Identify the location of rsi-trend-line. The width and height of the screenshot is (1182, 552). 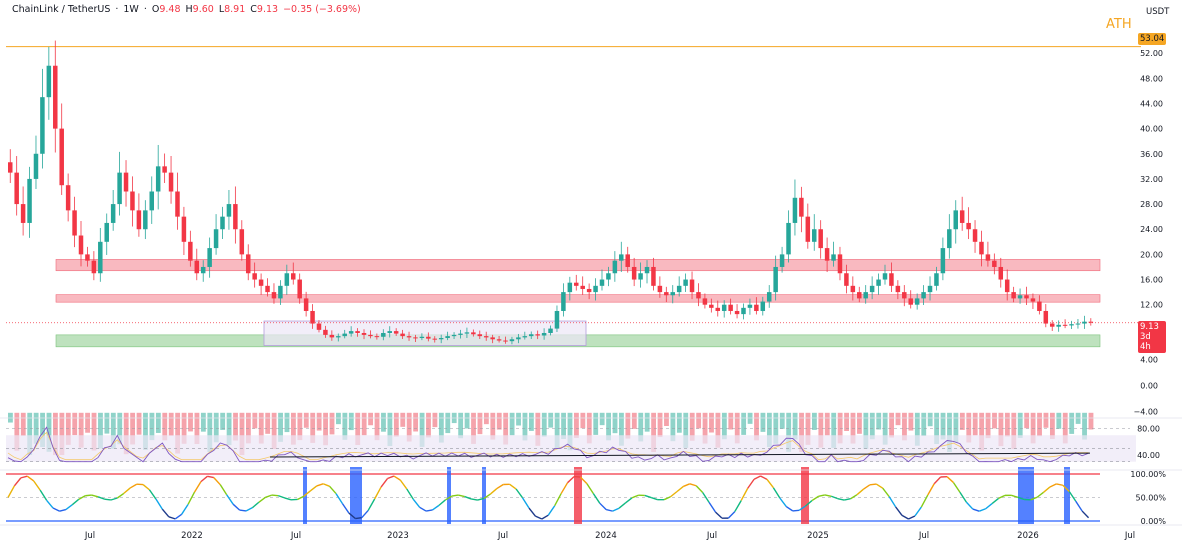
(680, 455).